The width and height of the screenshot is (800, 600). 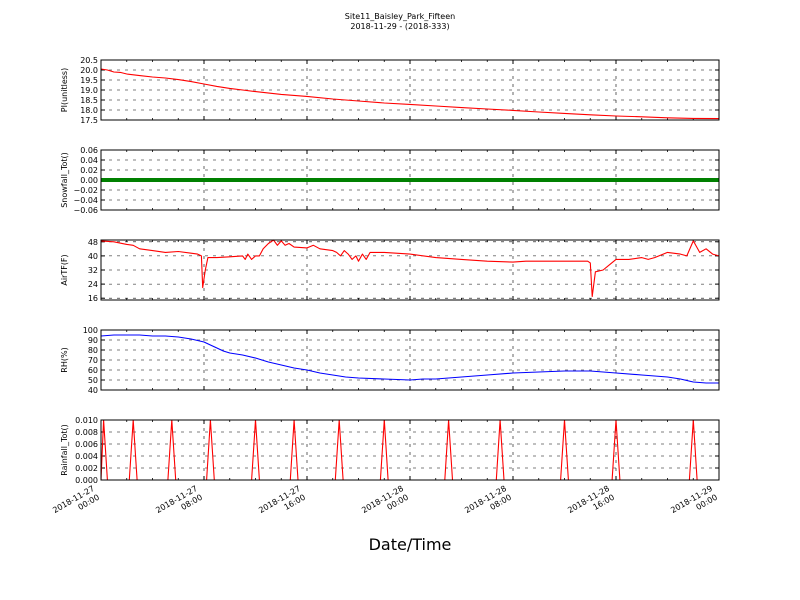 What do you see at coordinates (86, 432) in the screenshot?
I see `y-tick-label: 0.008` at bounding box center [86, 432].